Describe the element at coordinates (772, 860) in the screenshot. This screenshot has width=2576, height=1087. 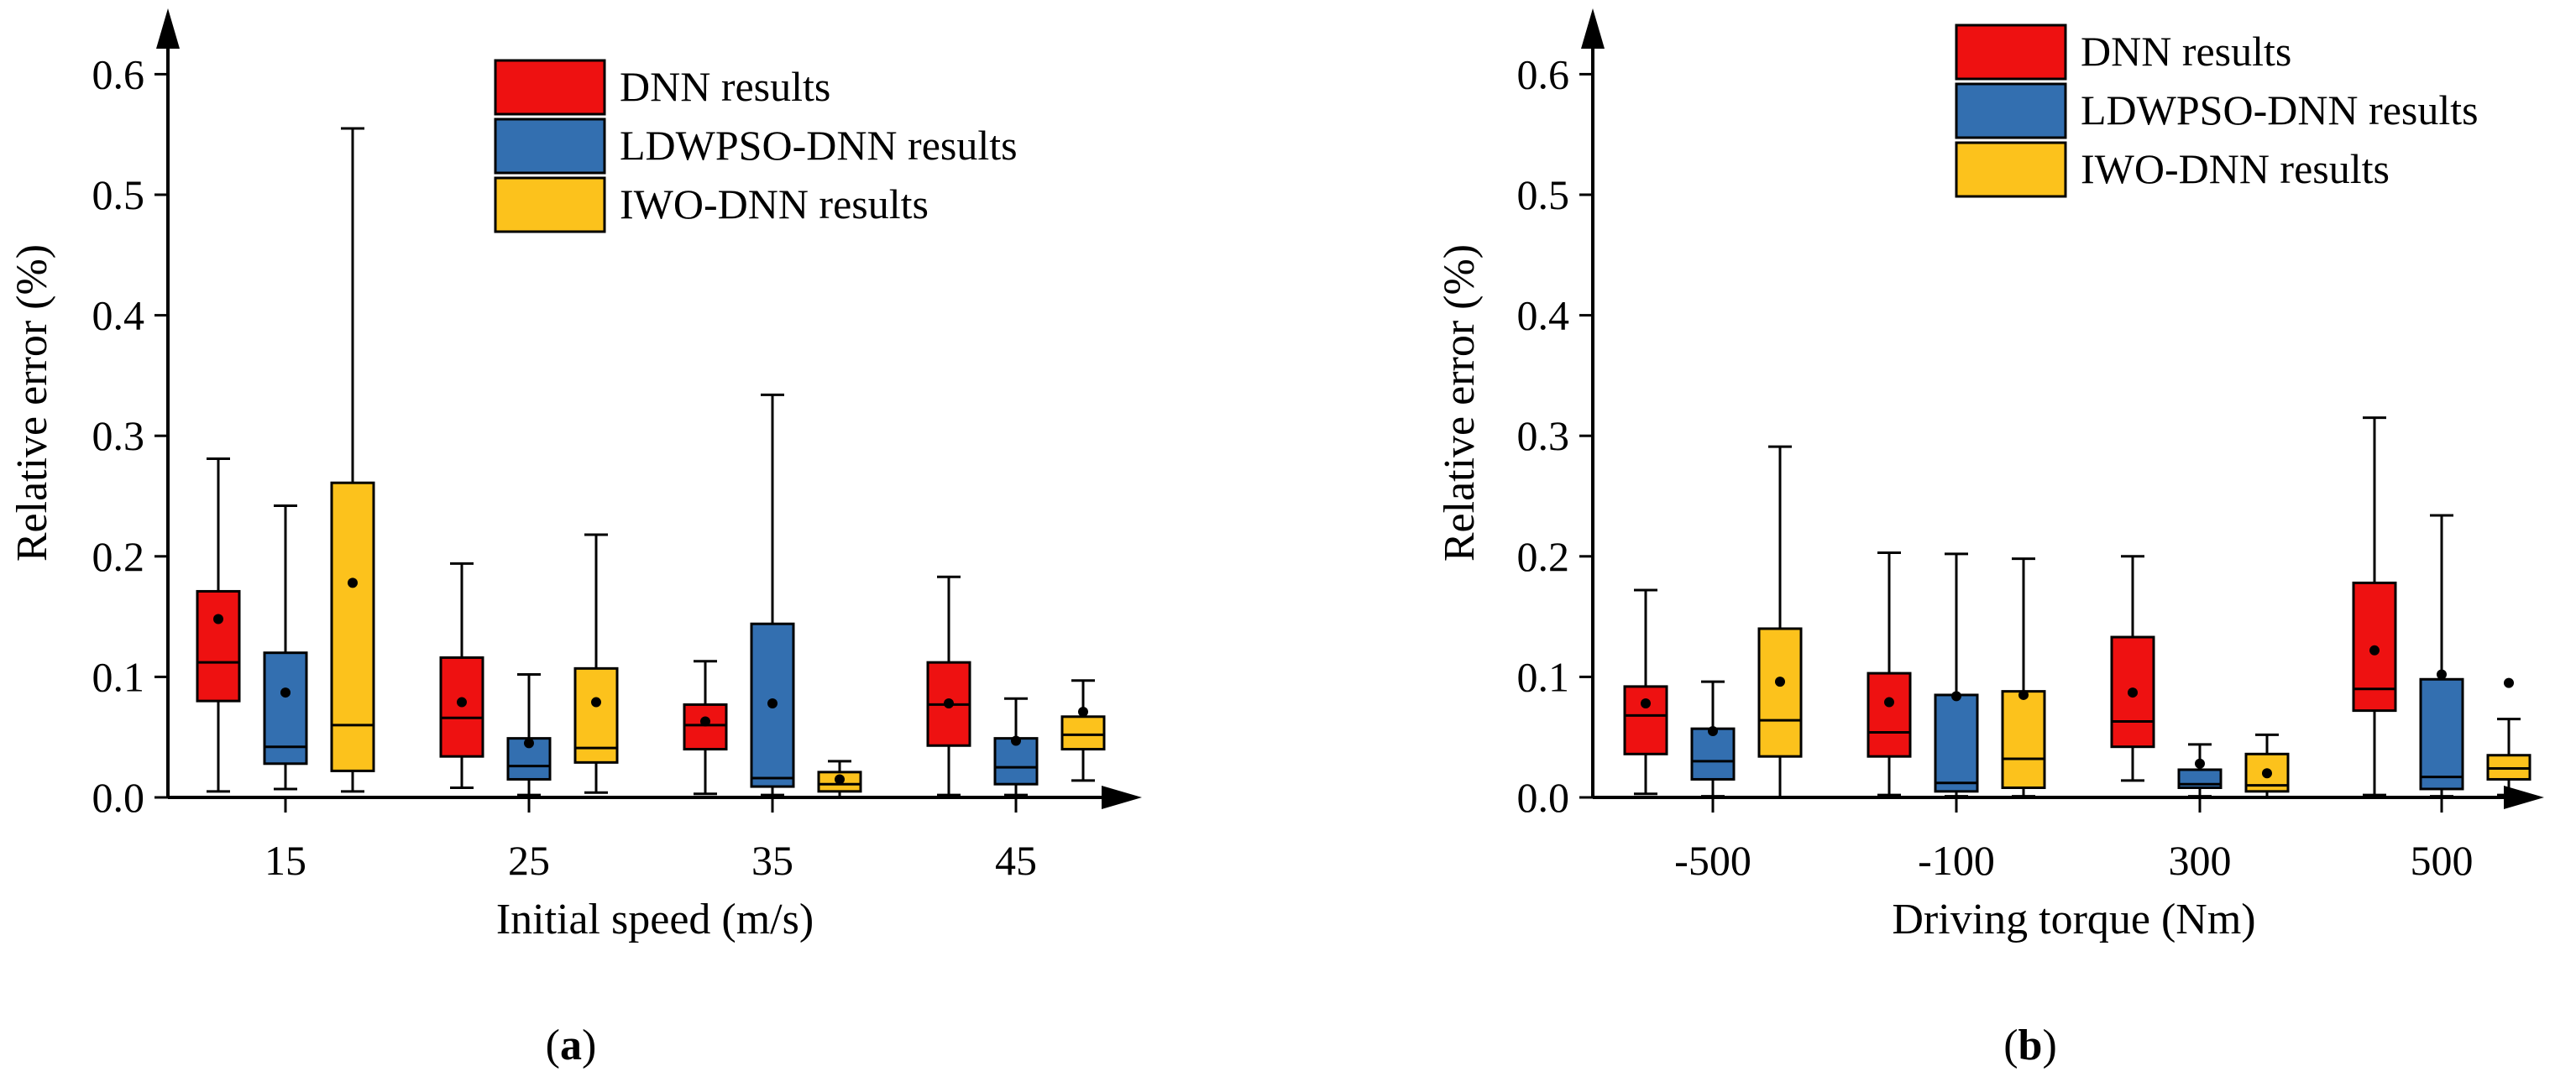
I see `x-tick-label: 35` at that location.